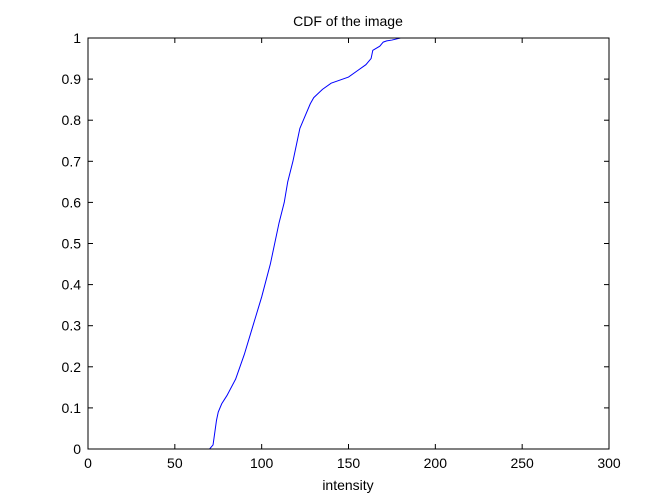 The image size is (672, 504). I want to click on y-tick-label: 0.3, so click(72, 326).